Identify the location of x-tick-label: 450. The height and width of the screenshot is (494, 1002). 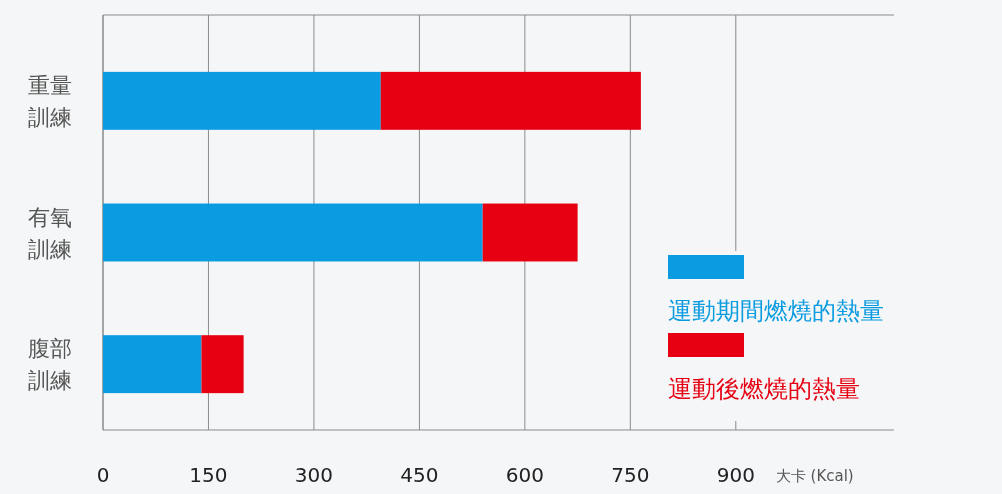
(419, 475).